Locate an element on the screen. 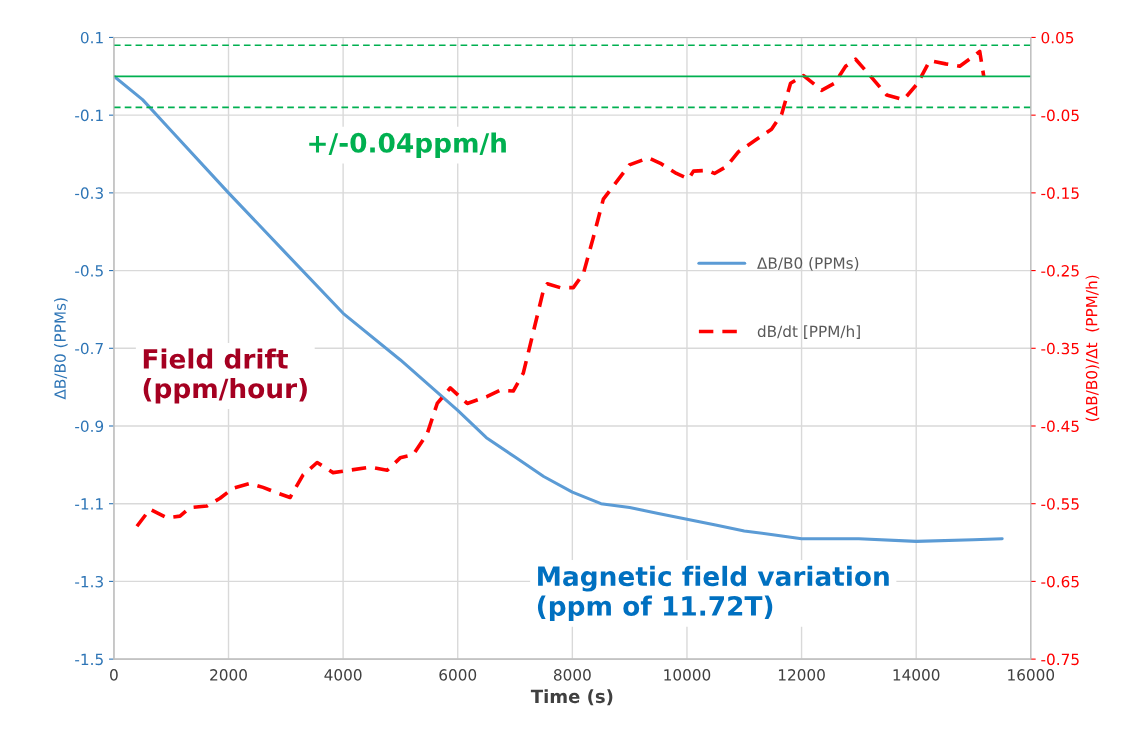  y2-tick-label: -0.55 is located at coordinates (1060, 504).